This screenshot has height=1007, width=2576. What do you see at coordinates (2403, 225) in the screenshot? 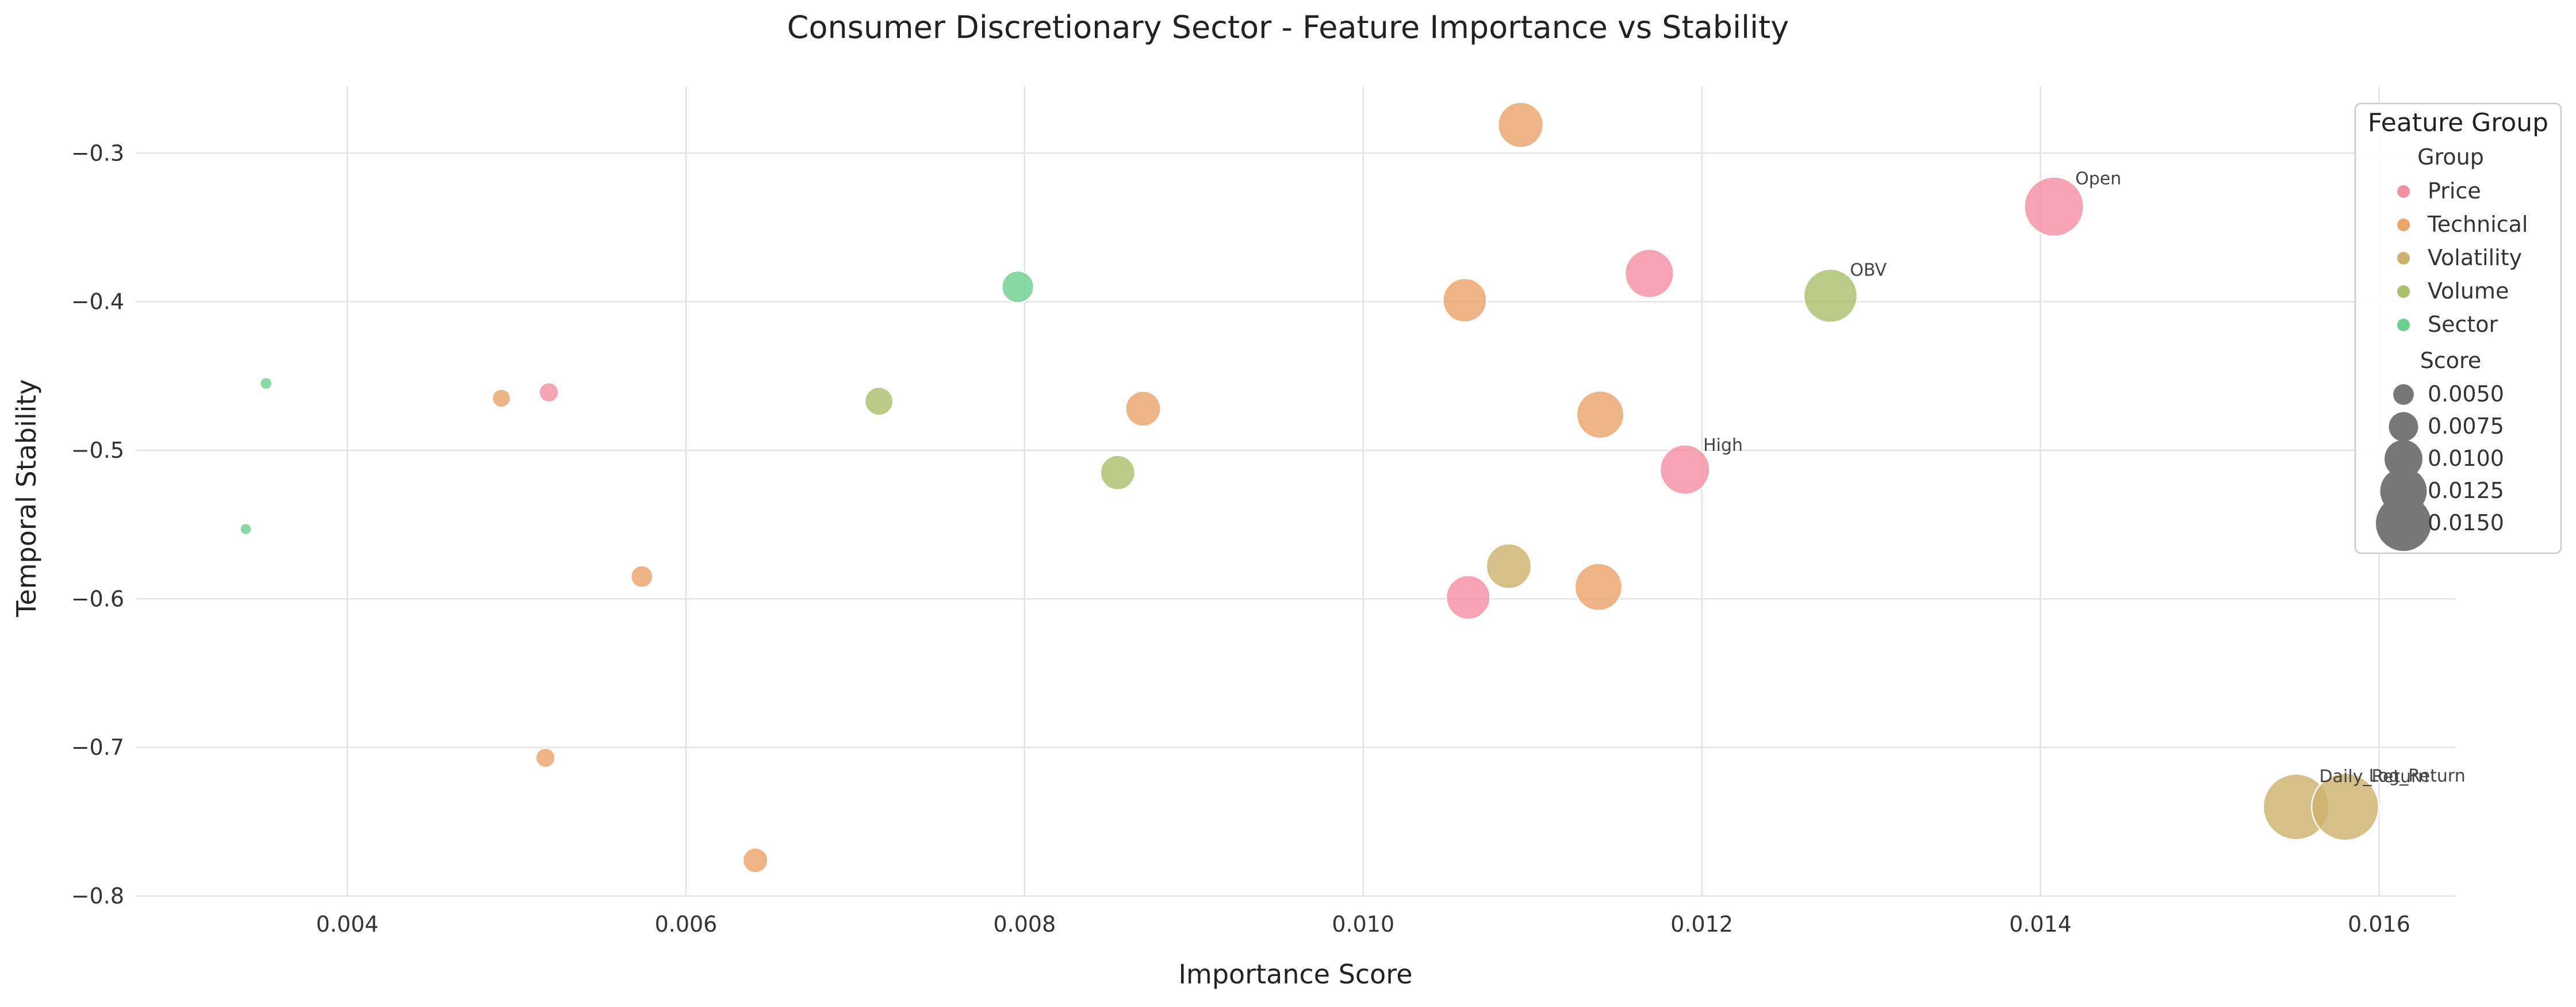
I see `legend-marker-technical` at bounding box center [2403, 225].